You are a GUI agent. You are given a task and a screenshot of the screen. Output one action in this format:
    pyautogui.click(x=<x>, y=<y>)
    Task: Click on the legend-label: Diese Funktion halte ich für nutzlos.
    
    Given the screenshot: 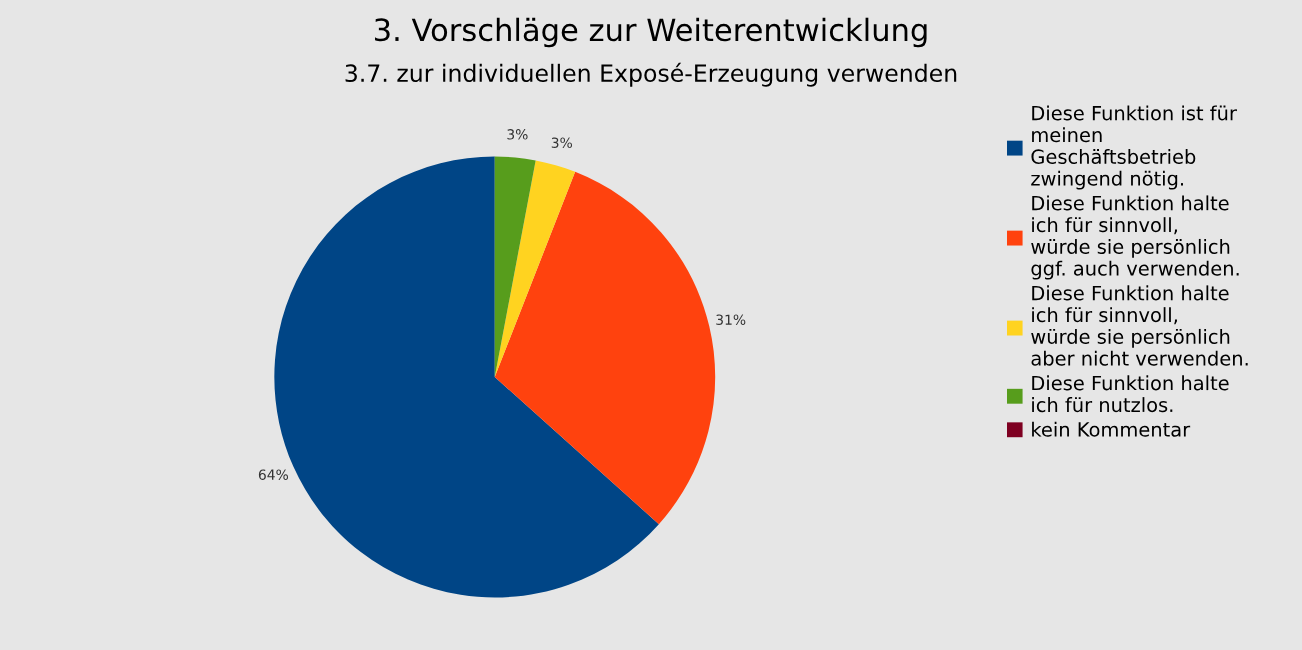 What is the action you would take?
    pyautogui.click(x=1130, y=394)
    